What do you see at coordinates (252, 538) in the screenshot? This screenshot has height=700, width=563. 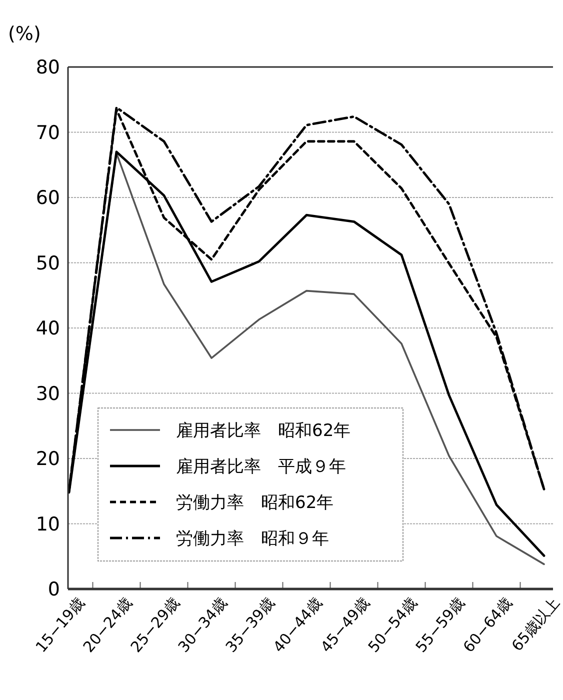 I see `legend-label: 労働力率 昭和９年` at bounding box center [252, 538].